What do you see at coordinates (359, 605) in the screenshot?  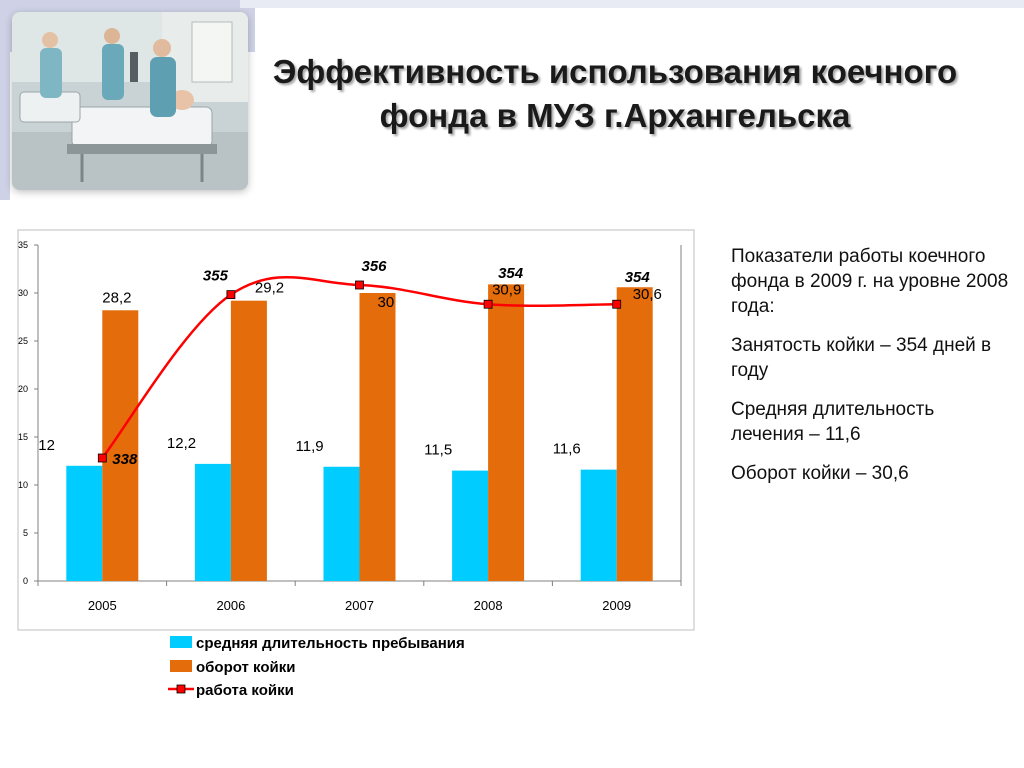 I see `x-category-label: 2007` at bounding box center [359, 605].